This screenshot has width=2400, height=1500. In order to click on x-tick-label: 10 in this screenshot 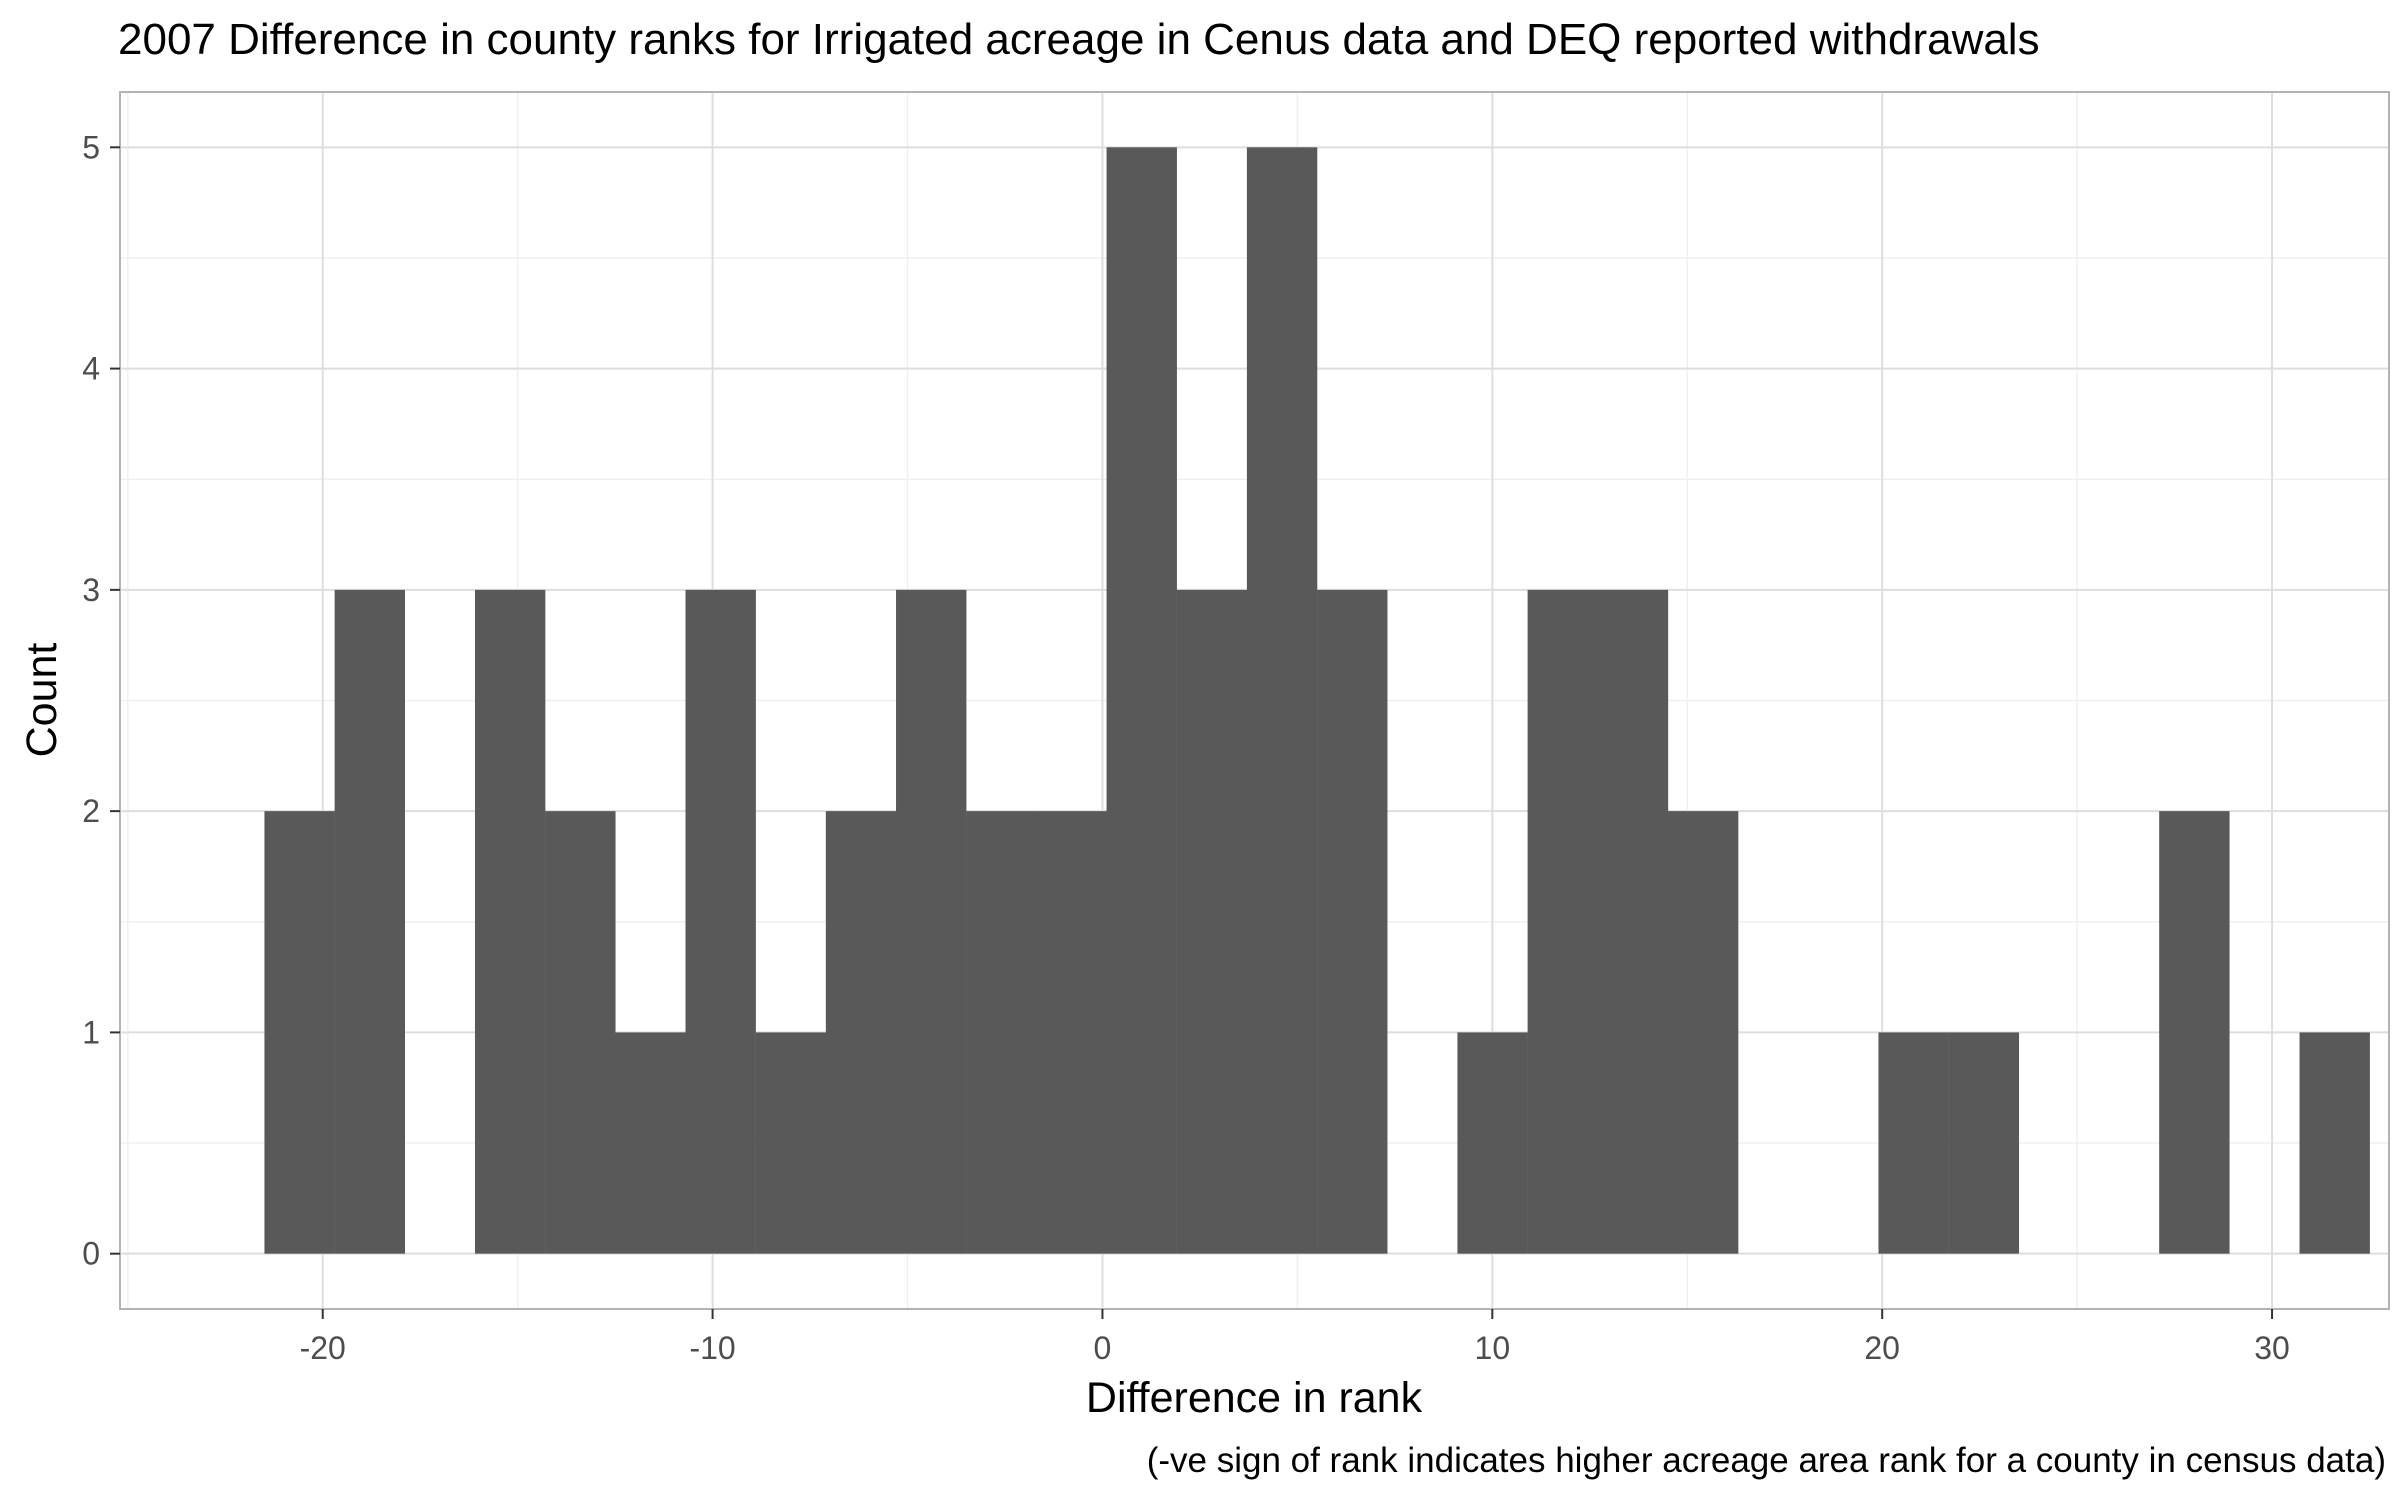, I will do `click(1493, 1348)`.